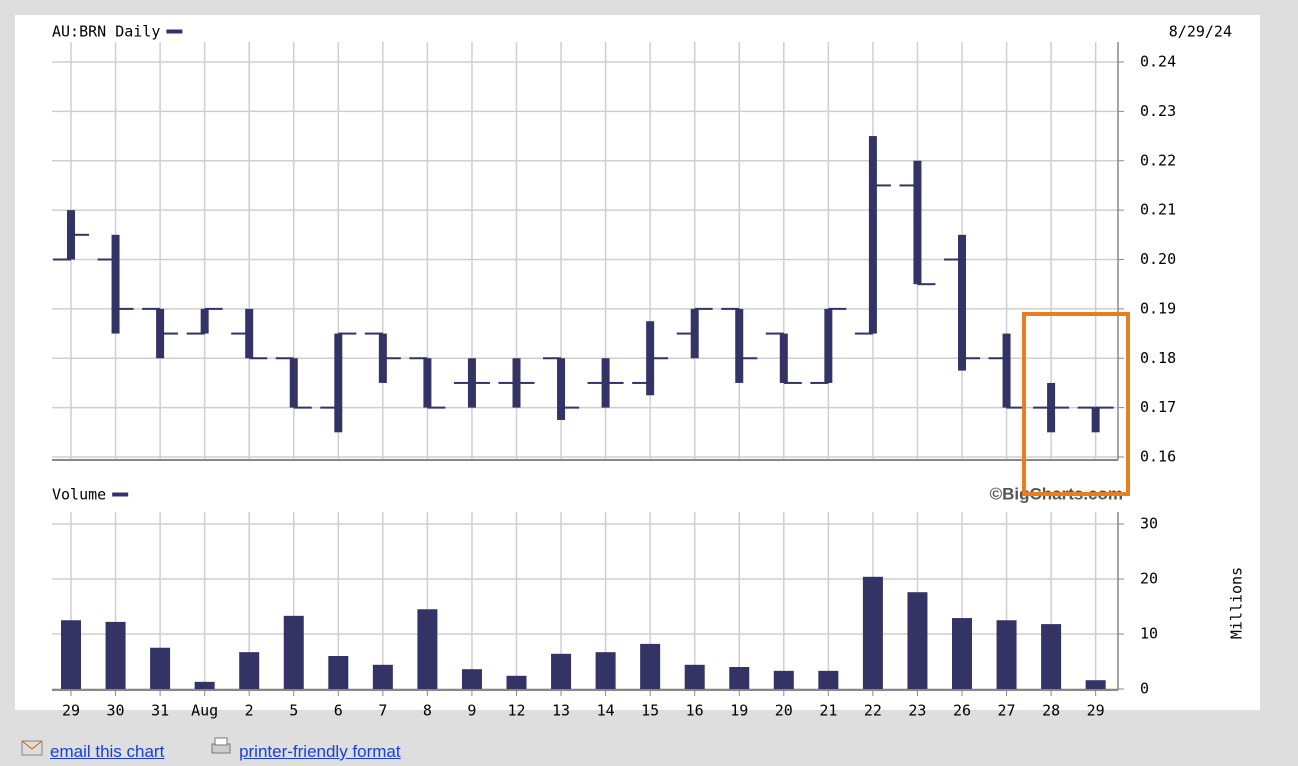  I want to click on highlight-box, so click(1076, 404).